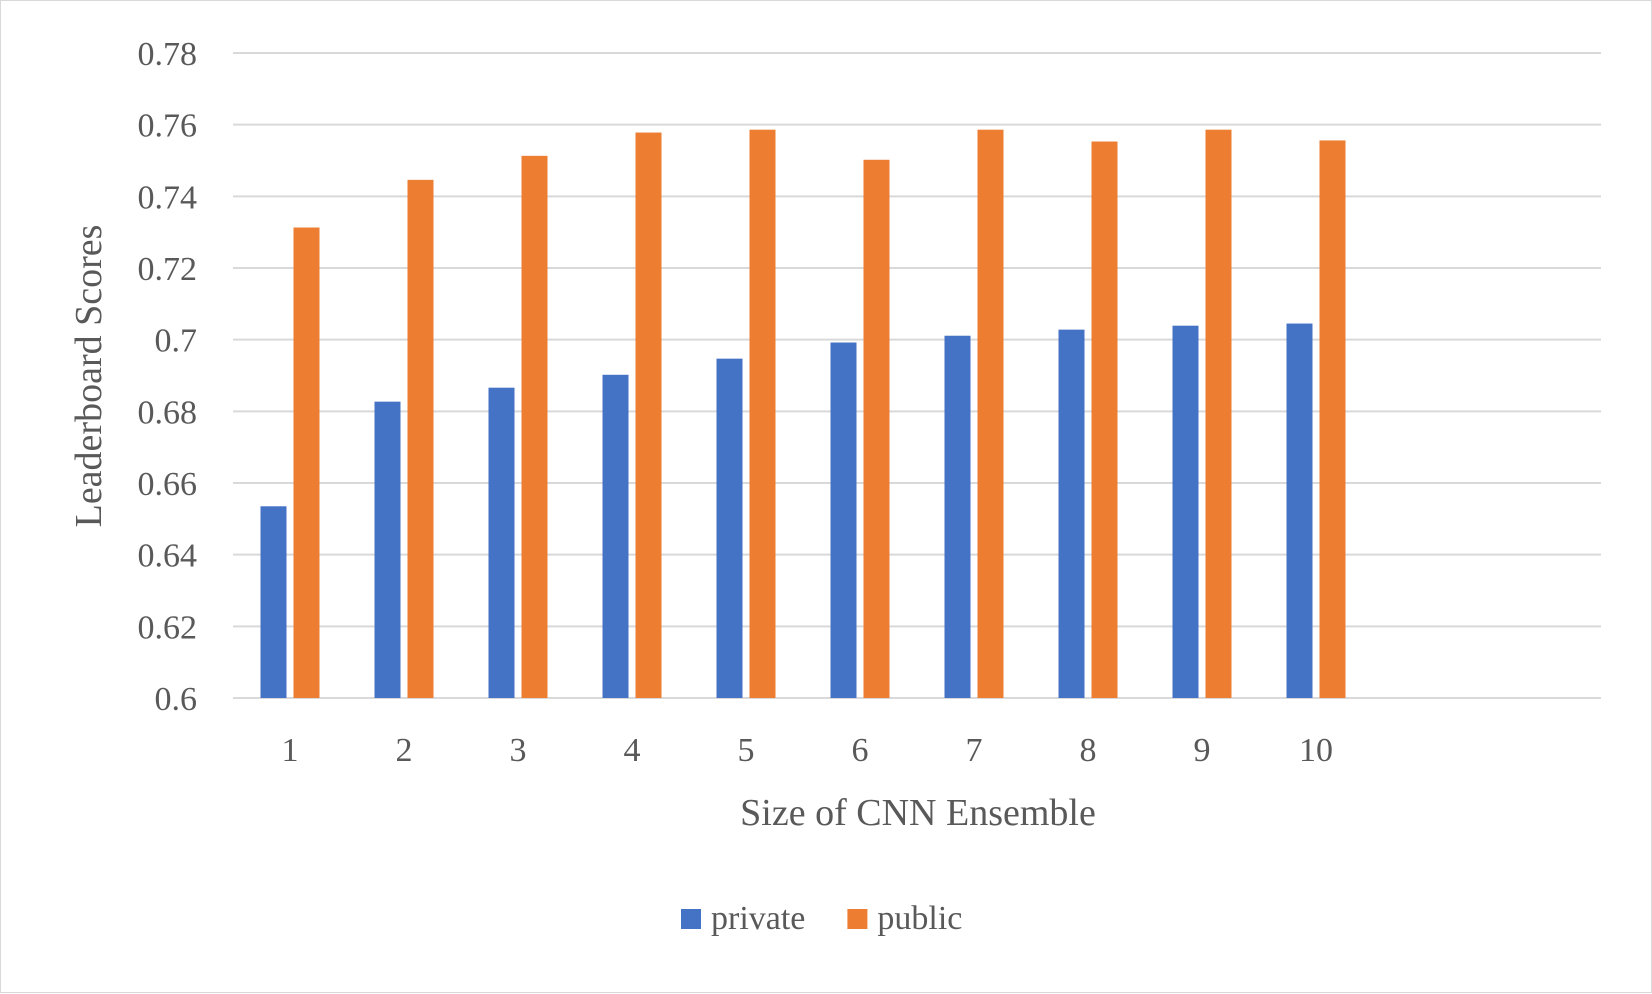  I want to click on x-tick-label: 6, so click(860, 750).